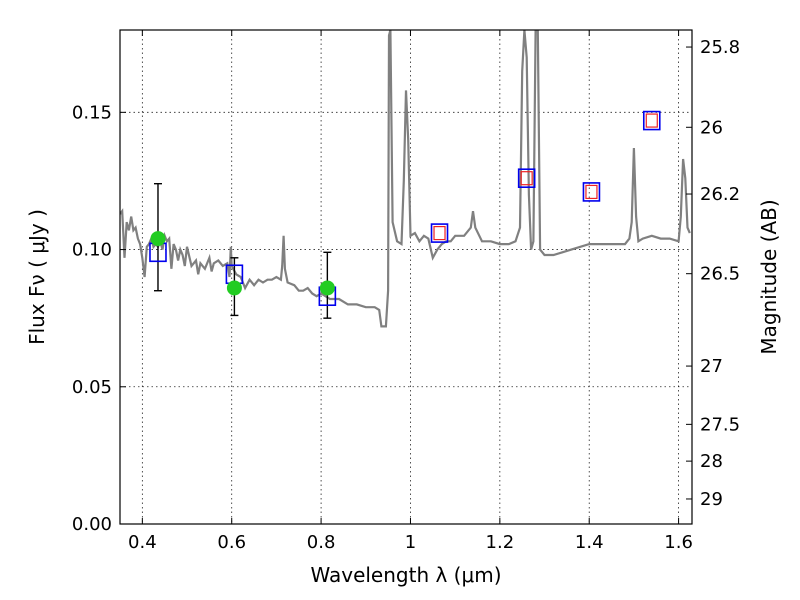 This screenshot has height=600, width=800. I want to click on y-tick-label: 0.15, so click(92, 112).